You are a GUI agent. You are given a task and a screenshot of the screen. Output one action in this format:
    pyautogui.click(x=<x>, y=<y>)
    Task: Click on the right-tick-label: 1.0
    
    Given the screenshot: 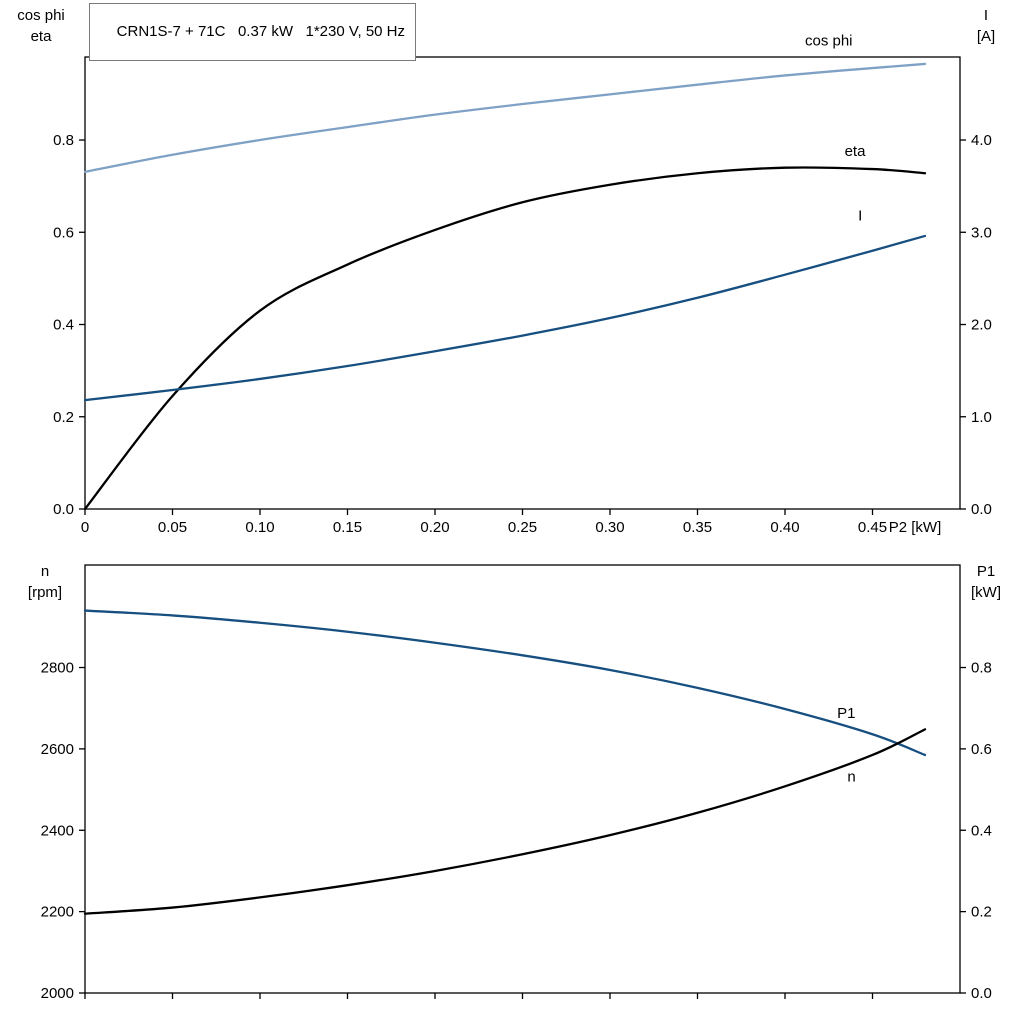 What is the action you would take?
    pyautogui.click(x=981, y=417)
    